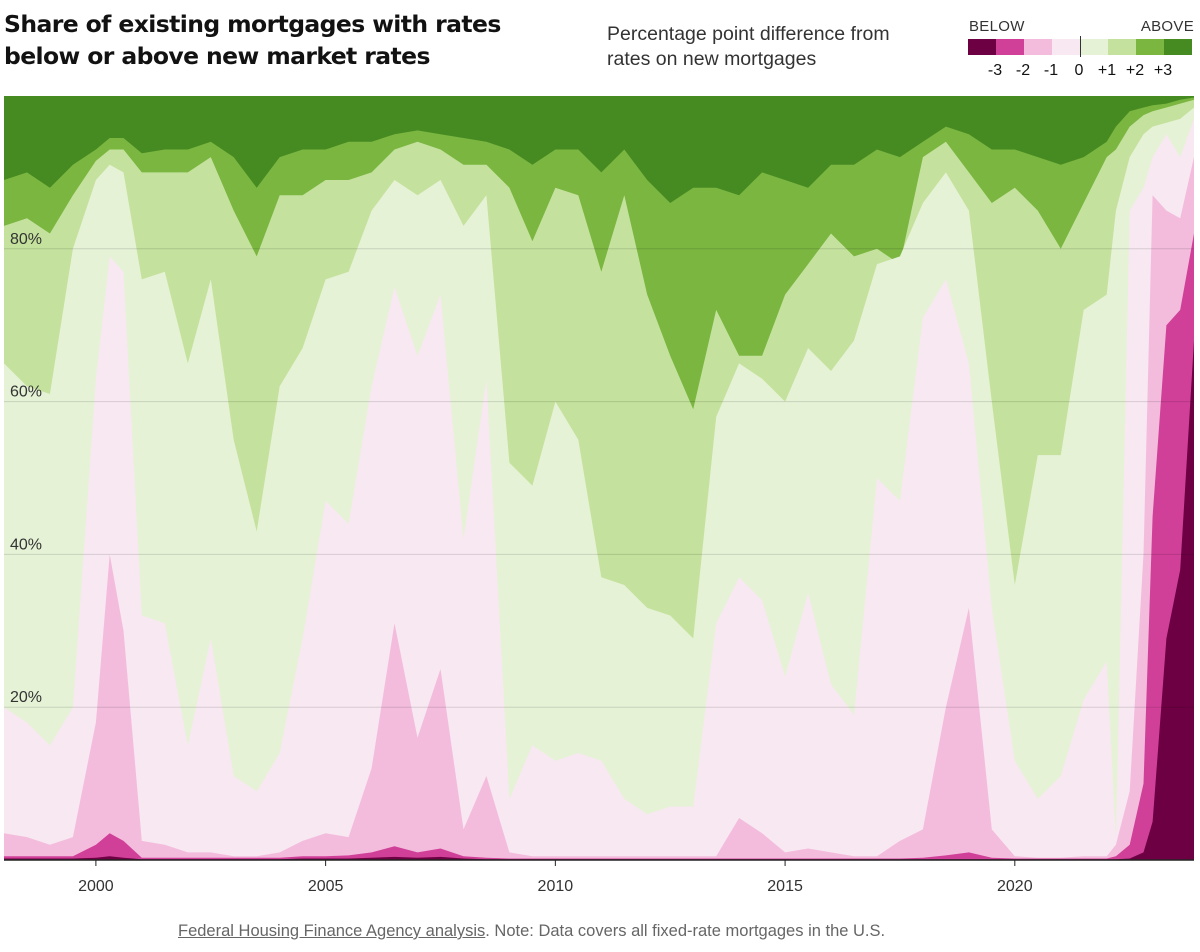 The image size is (1200, 952). Describe the element at coordinates (785, 886) in the screenshot. I see `x-tick-label: 2015` at that location.